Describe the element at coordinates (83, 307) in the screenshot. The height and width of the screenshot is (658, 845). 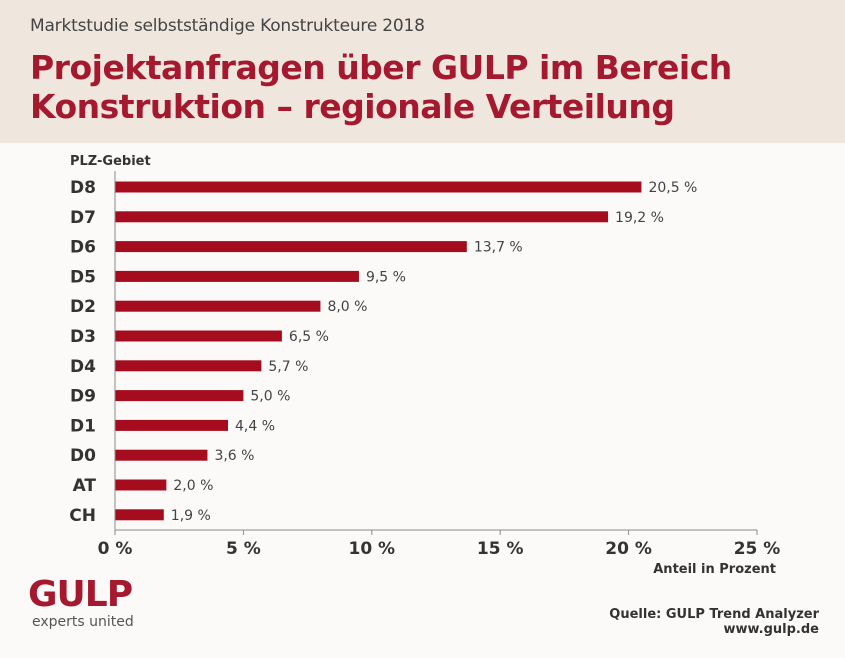
I see `category-label: D2` at that location.